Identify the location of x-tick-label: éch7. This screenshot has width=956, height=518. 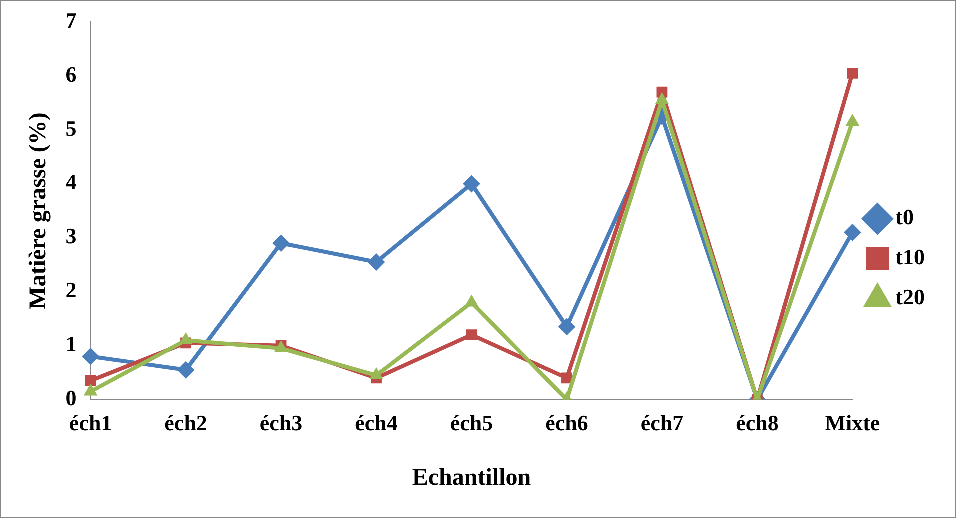
(662, 423).